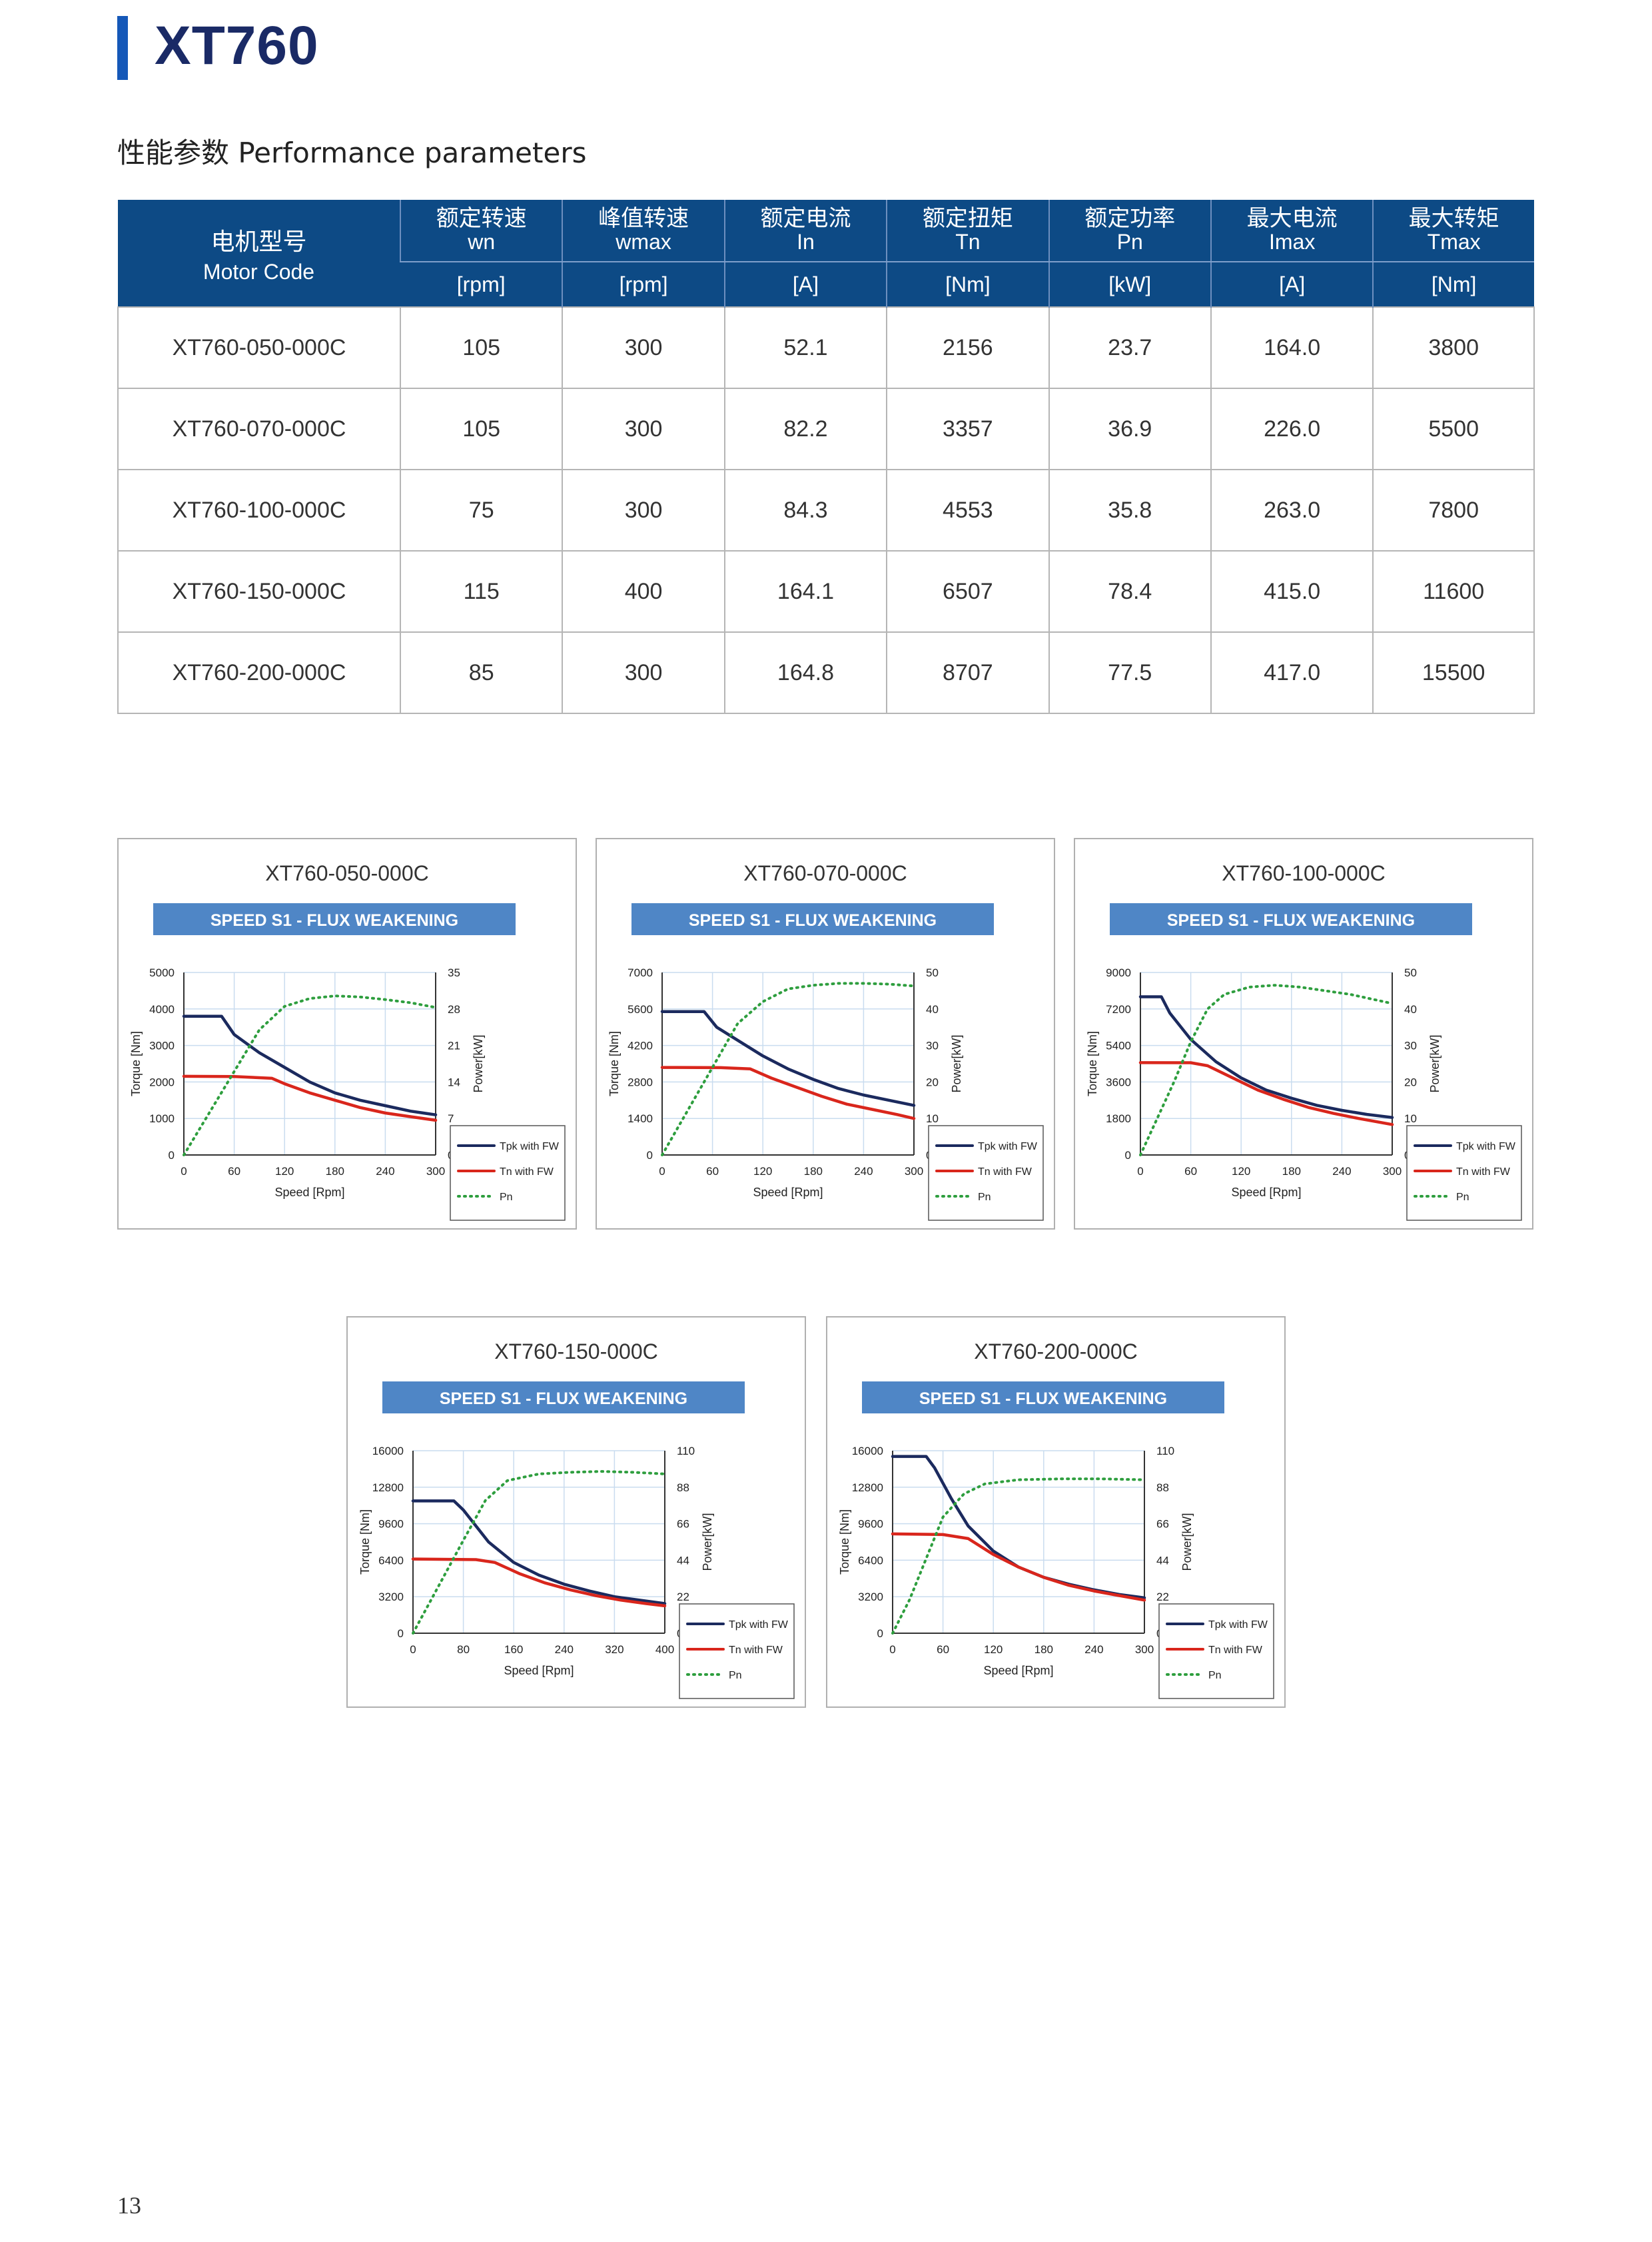 This screenshot has height=2242, width=1652. I want to click on table-cell: 15500, so click(1453, 672).